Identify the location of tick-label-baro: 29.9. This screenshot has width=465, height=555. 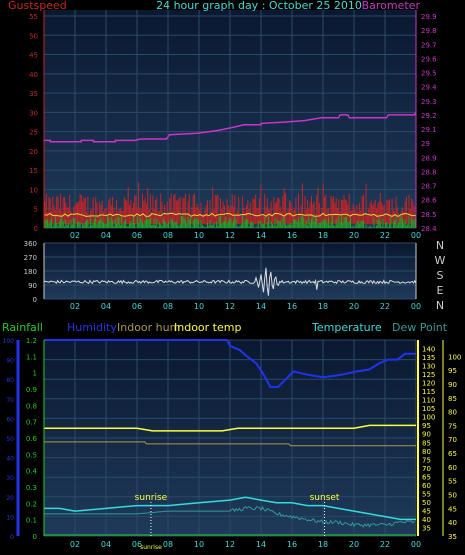
(429, 17).